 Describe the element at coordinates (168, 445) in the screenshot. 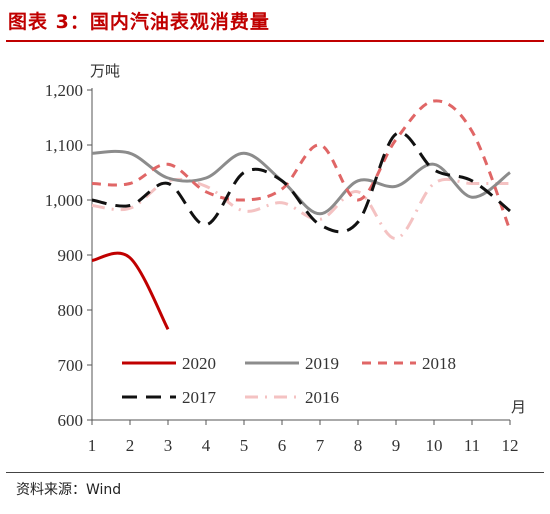

I see `x-tick-label: 3` at that location.